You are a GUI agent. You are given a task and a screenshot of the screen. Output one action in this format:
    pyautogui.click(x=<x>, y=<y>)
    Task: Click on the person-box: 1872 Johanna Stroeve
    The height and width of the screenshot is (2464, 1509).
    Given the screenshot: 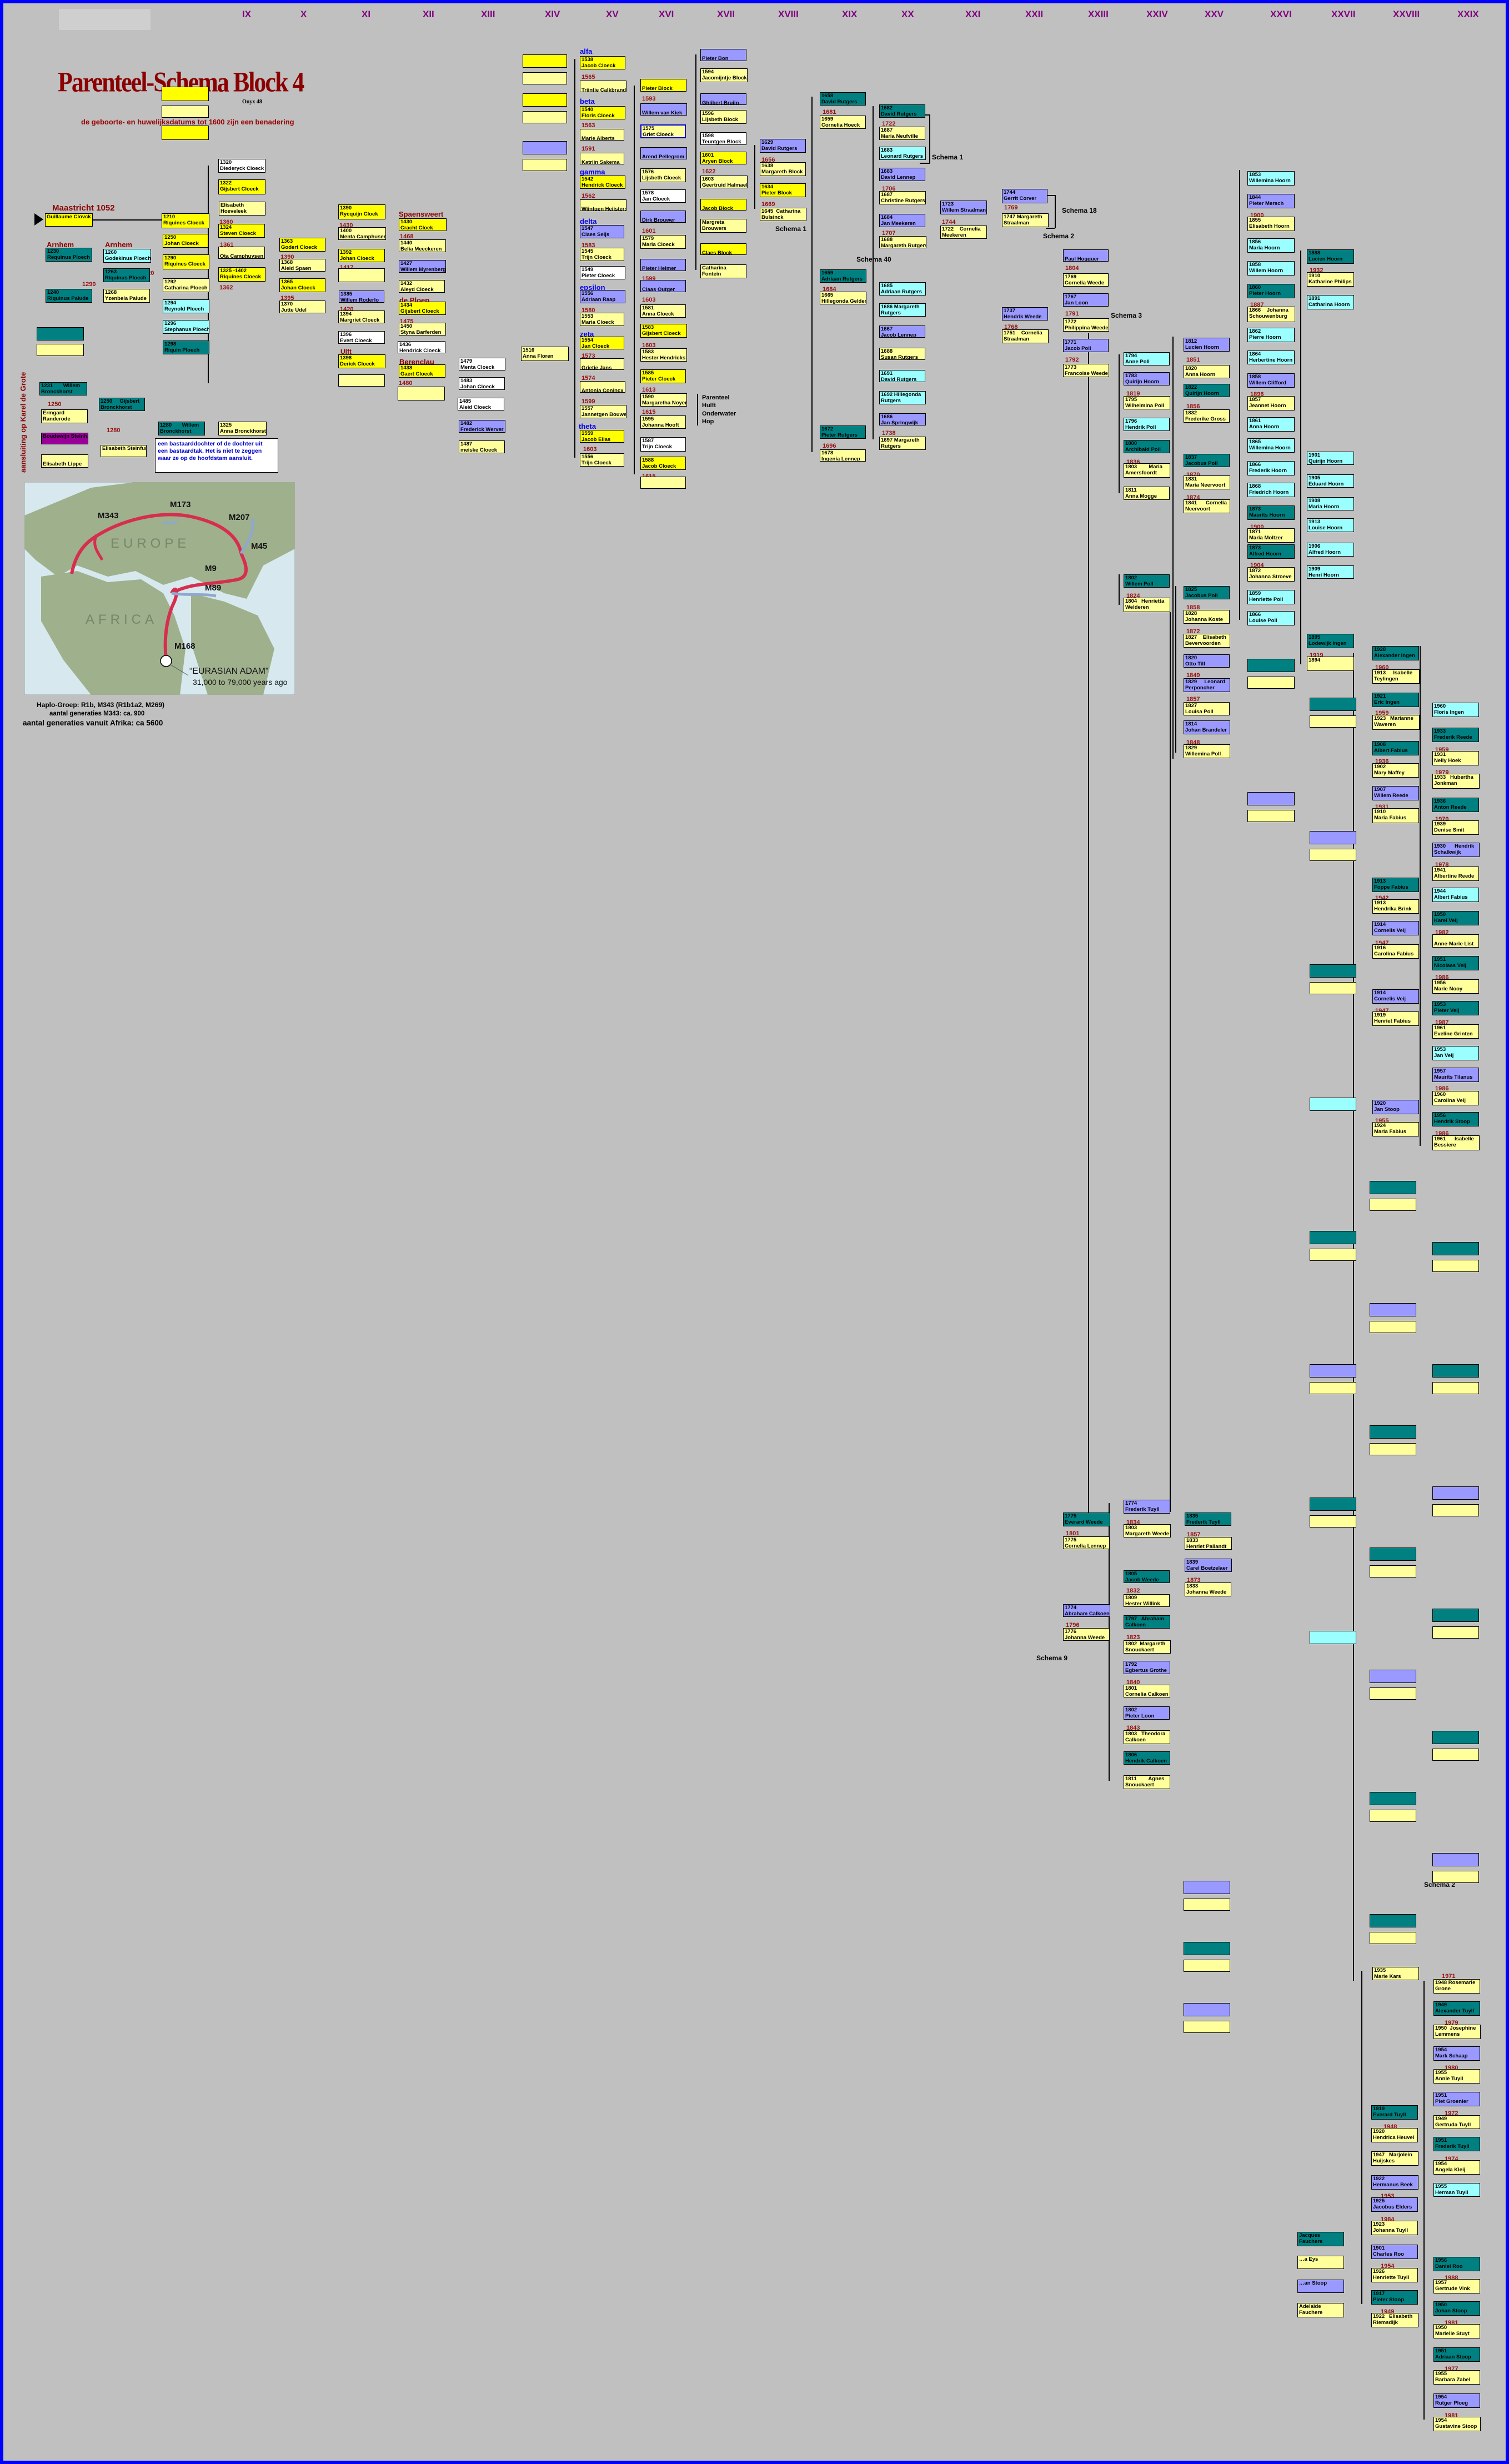 What is the action you would take?
    pyautogui.click(x=1271, y=575)
    